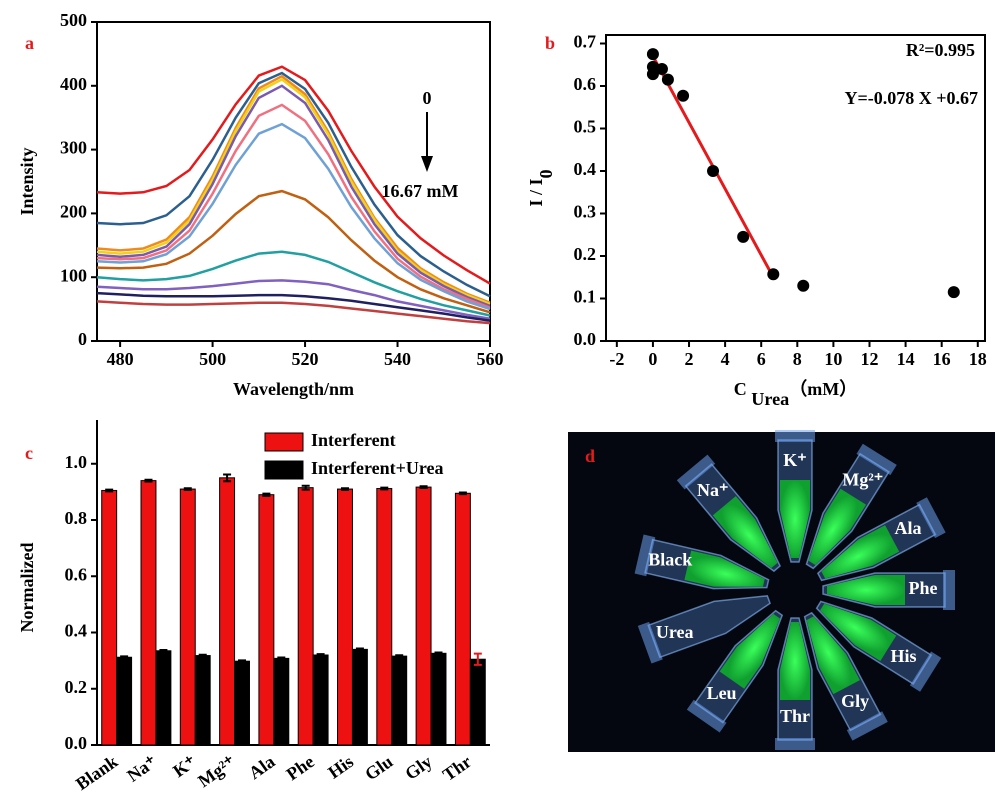 This screenshot has height=791, width=995. I want to click on y-tick-label: 200, so click(73, 212).